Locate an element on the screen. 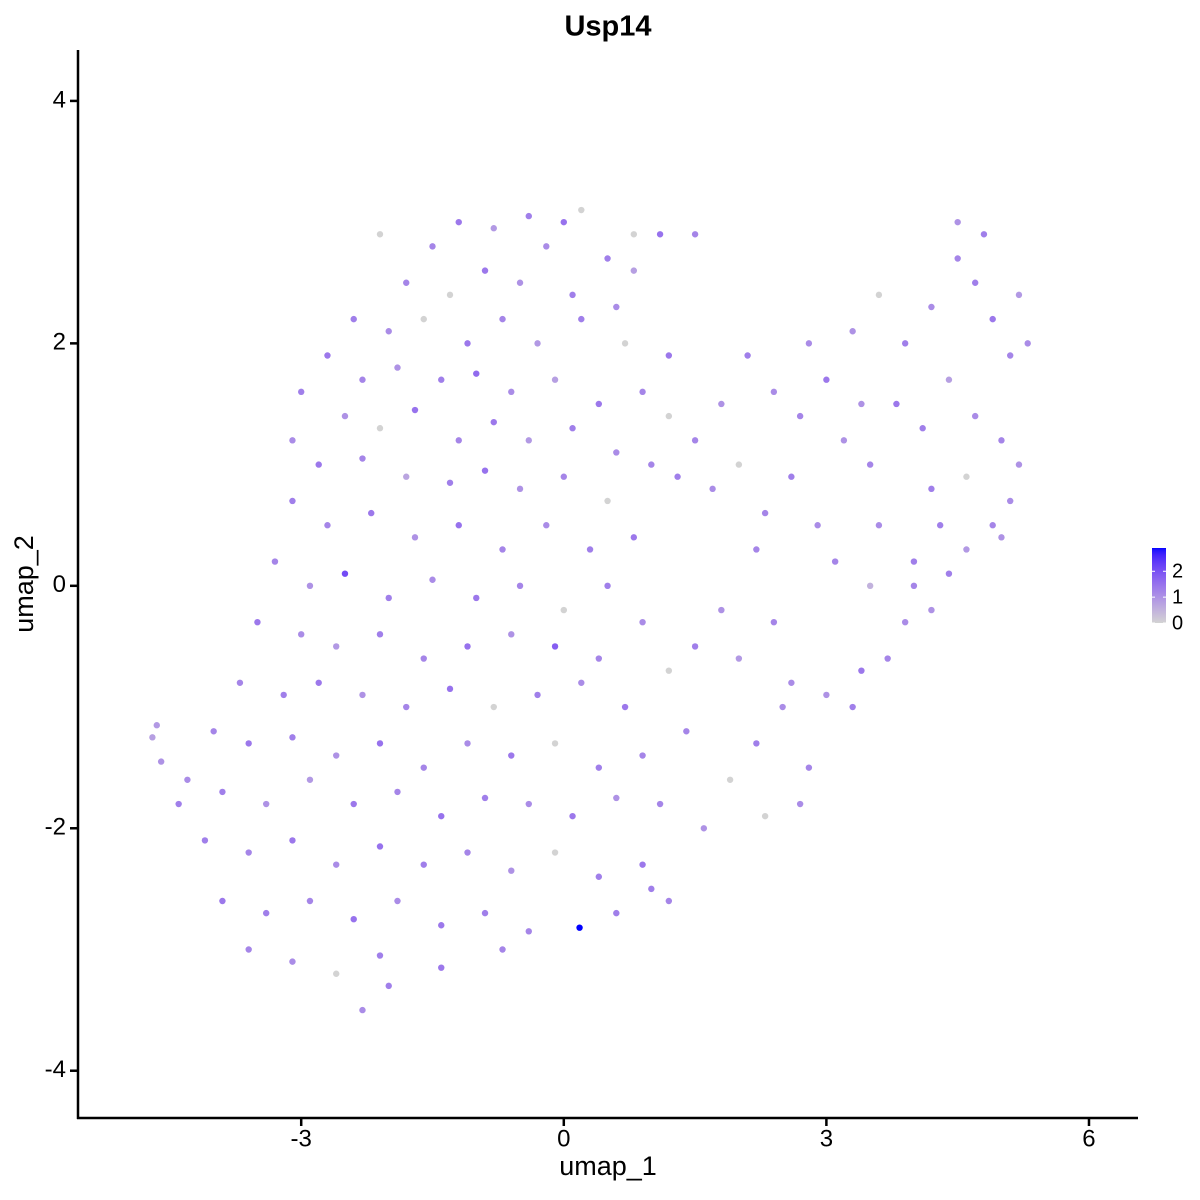  x-tick-label: -3 is located at coordinates (301, 1138).